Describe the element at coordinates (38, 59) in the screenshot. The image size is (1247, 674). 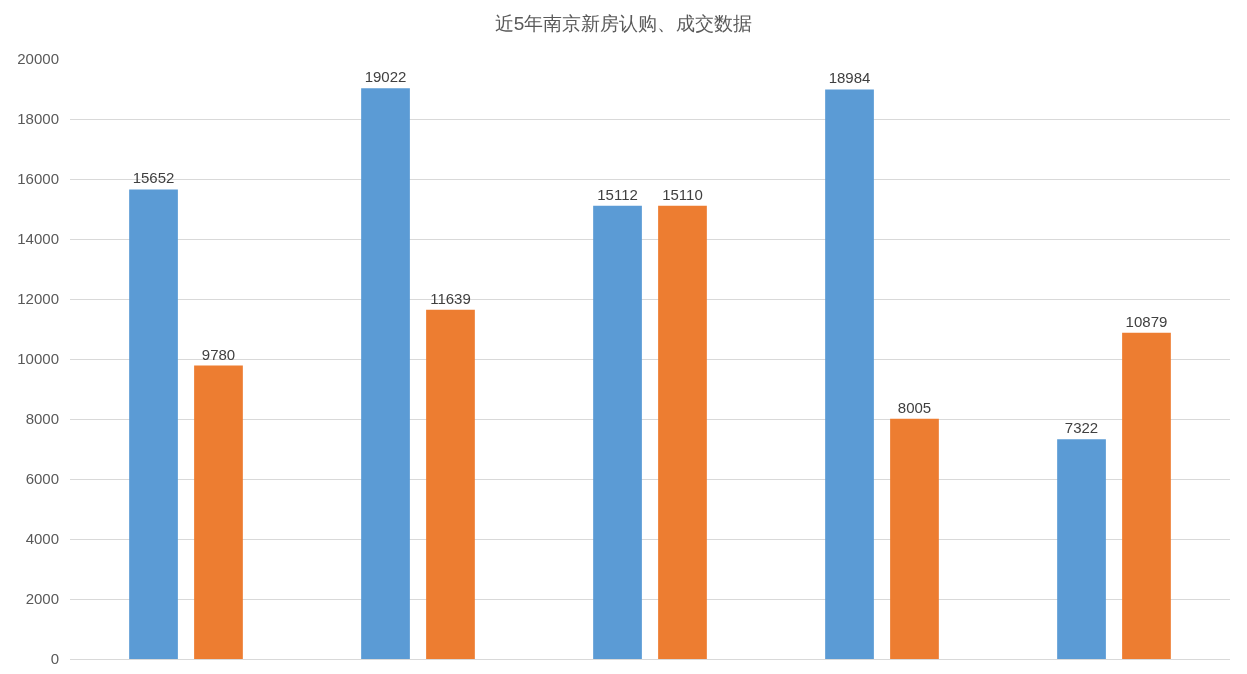
I see `y-tick-label: 20000` at that location.